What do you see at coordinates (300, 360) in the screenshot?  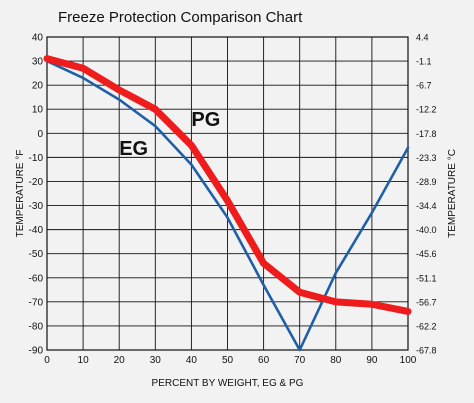 I see `x-tick-label: 70` at bounding box center [300, 360].